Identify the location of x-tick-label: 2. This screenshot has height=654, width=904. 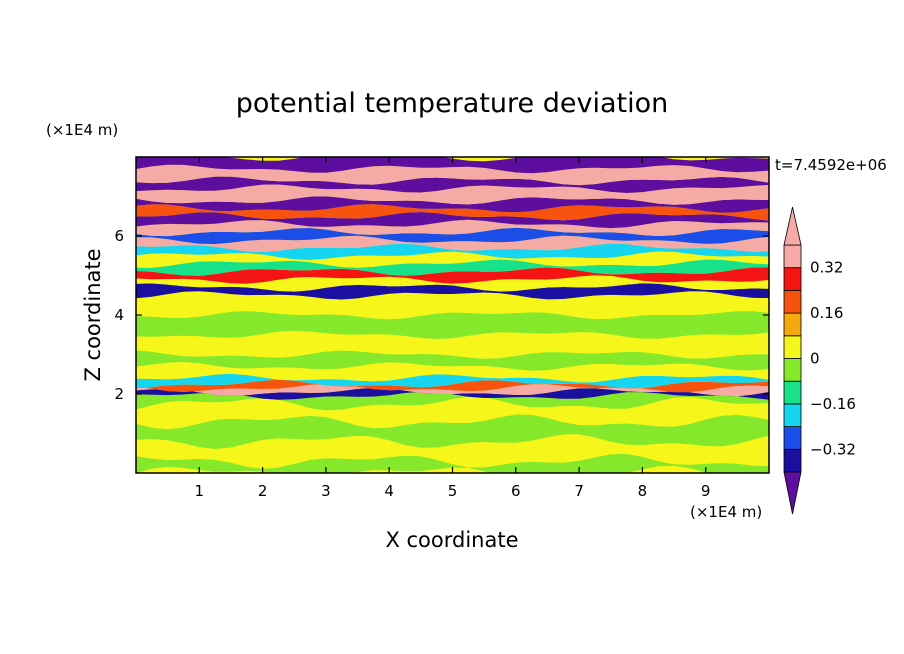
(263, 491).